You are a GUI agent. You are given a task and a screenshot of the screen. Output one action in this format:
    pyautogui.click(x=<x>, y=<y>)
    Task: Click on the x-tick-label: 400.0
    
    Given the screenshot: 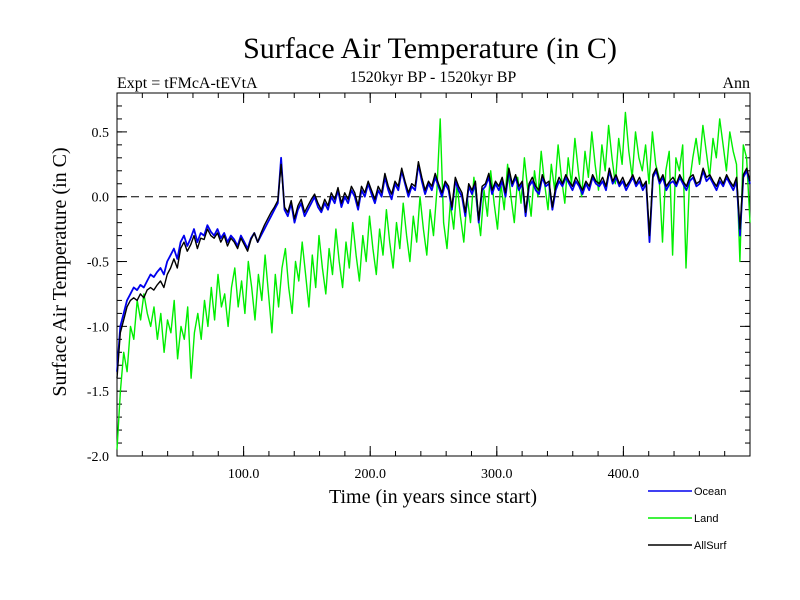 What is the action you would take?
    pyautogui.click(x=624, y=474)
    